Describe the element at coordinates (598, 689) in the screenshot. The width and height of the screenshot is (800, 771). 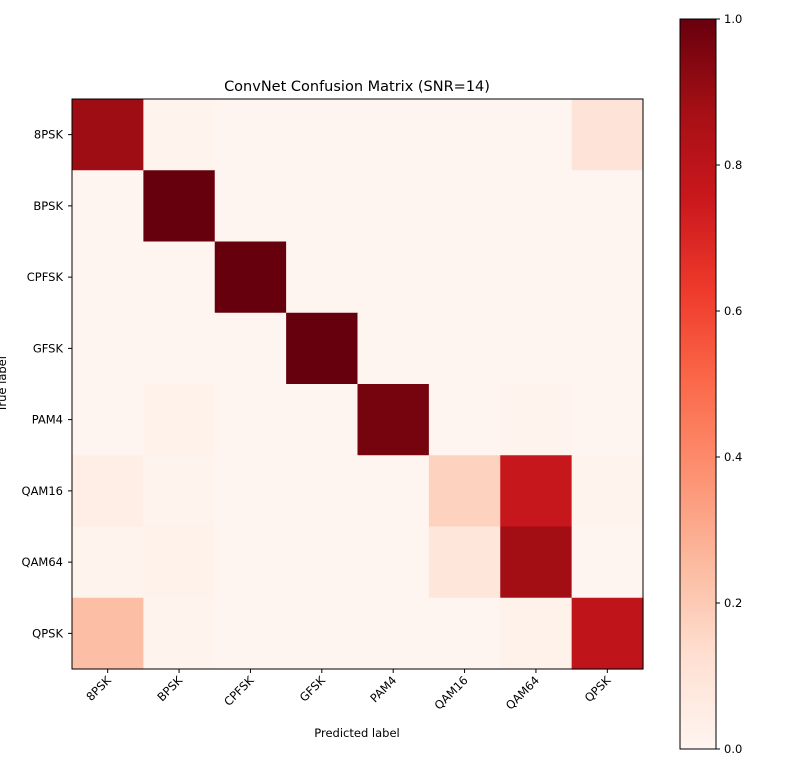
I see `x-tick-label: QPSK` at that location.